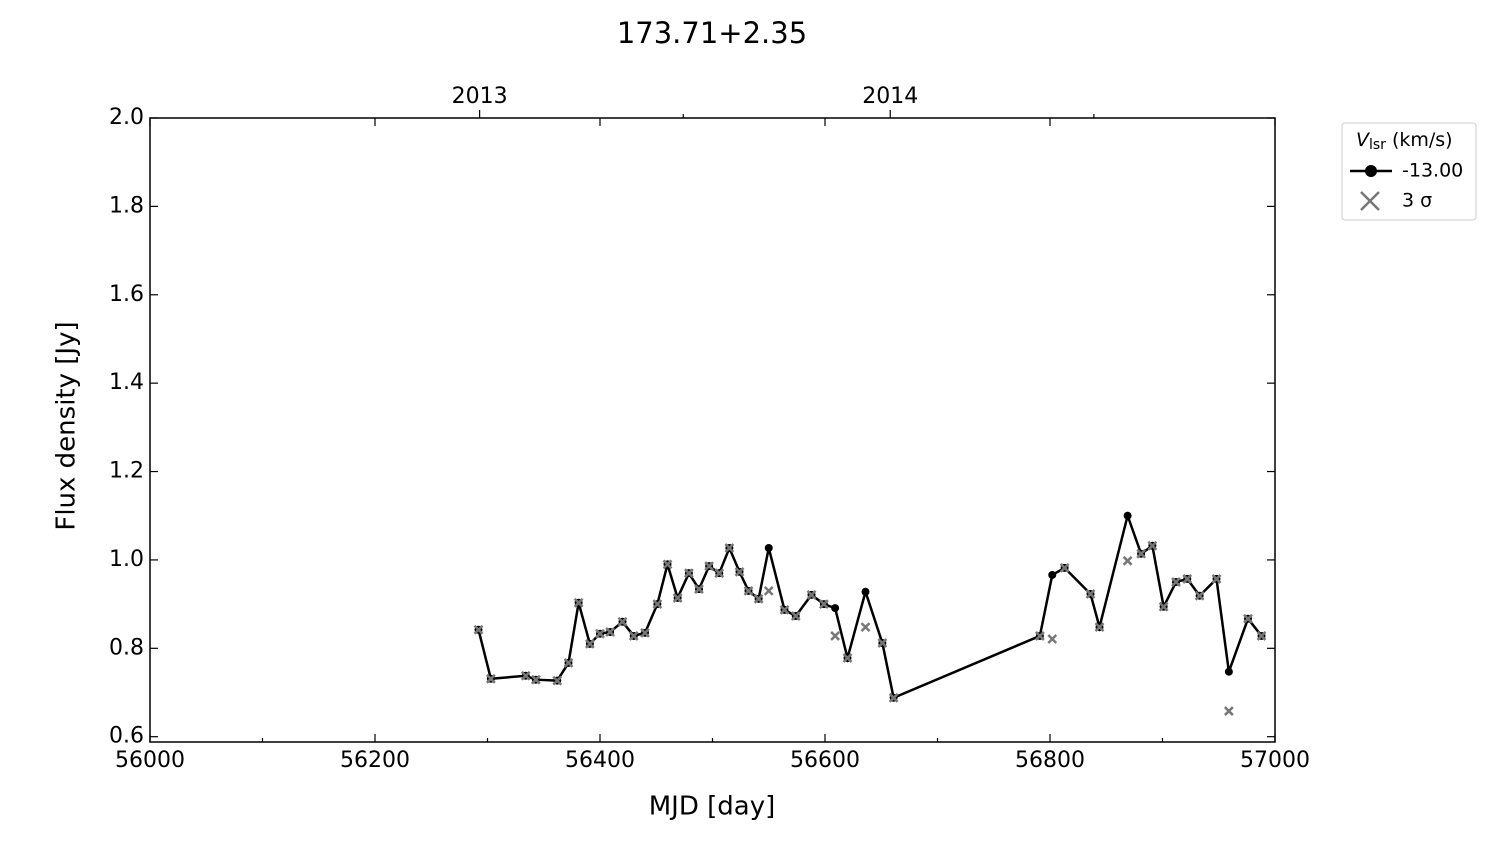  I want to click on x-tick-label: 56200, so click(375, 760).